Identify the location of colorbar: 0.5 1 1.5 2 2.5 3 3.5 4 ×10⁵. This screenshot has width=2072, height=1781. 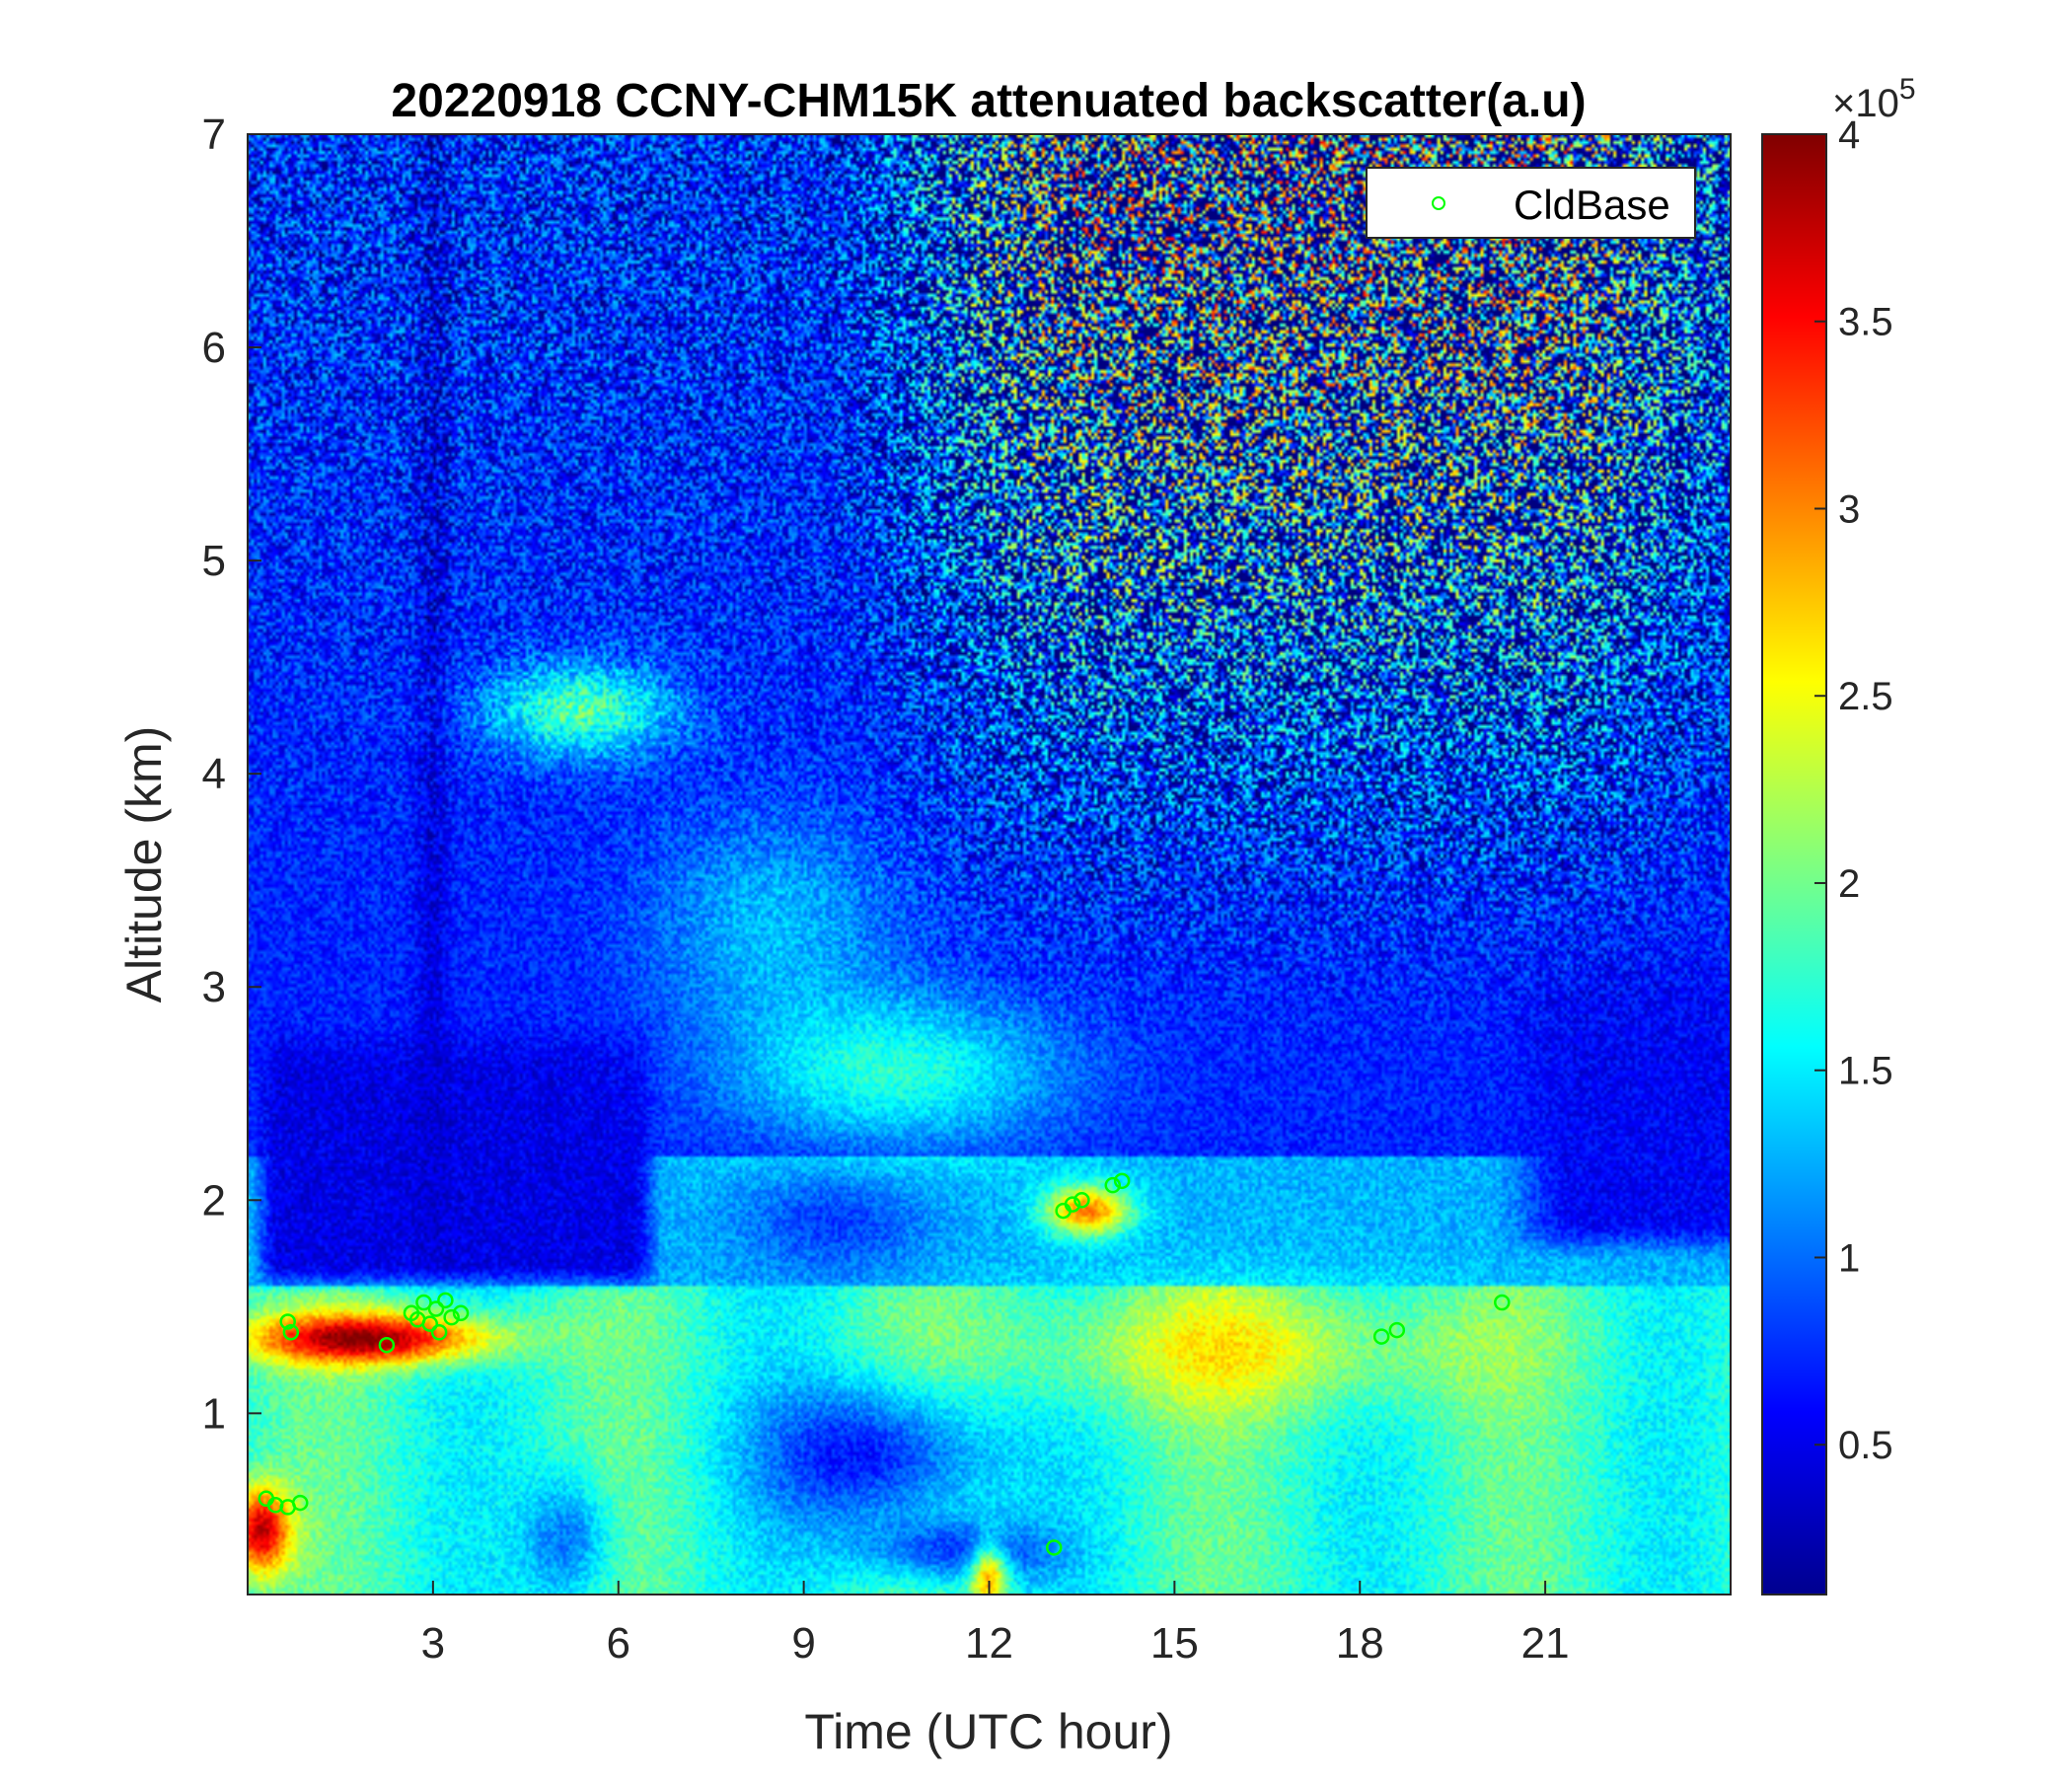
(1839, 834).